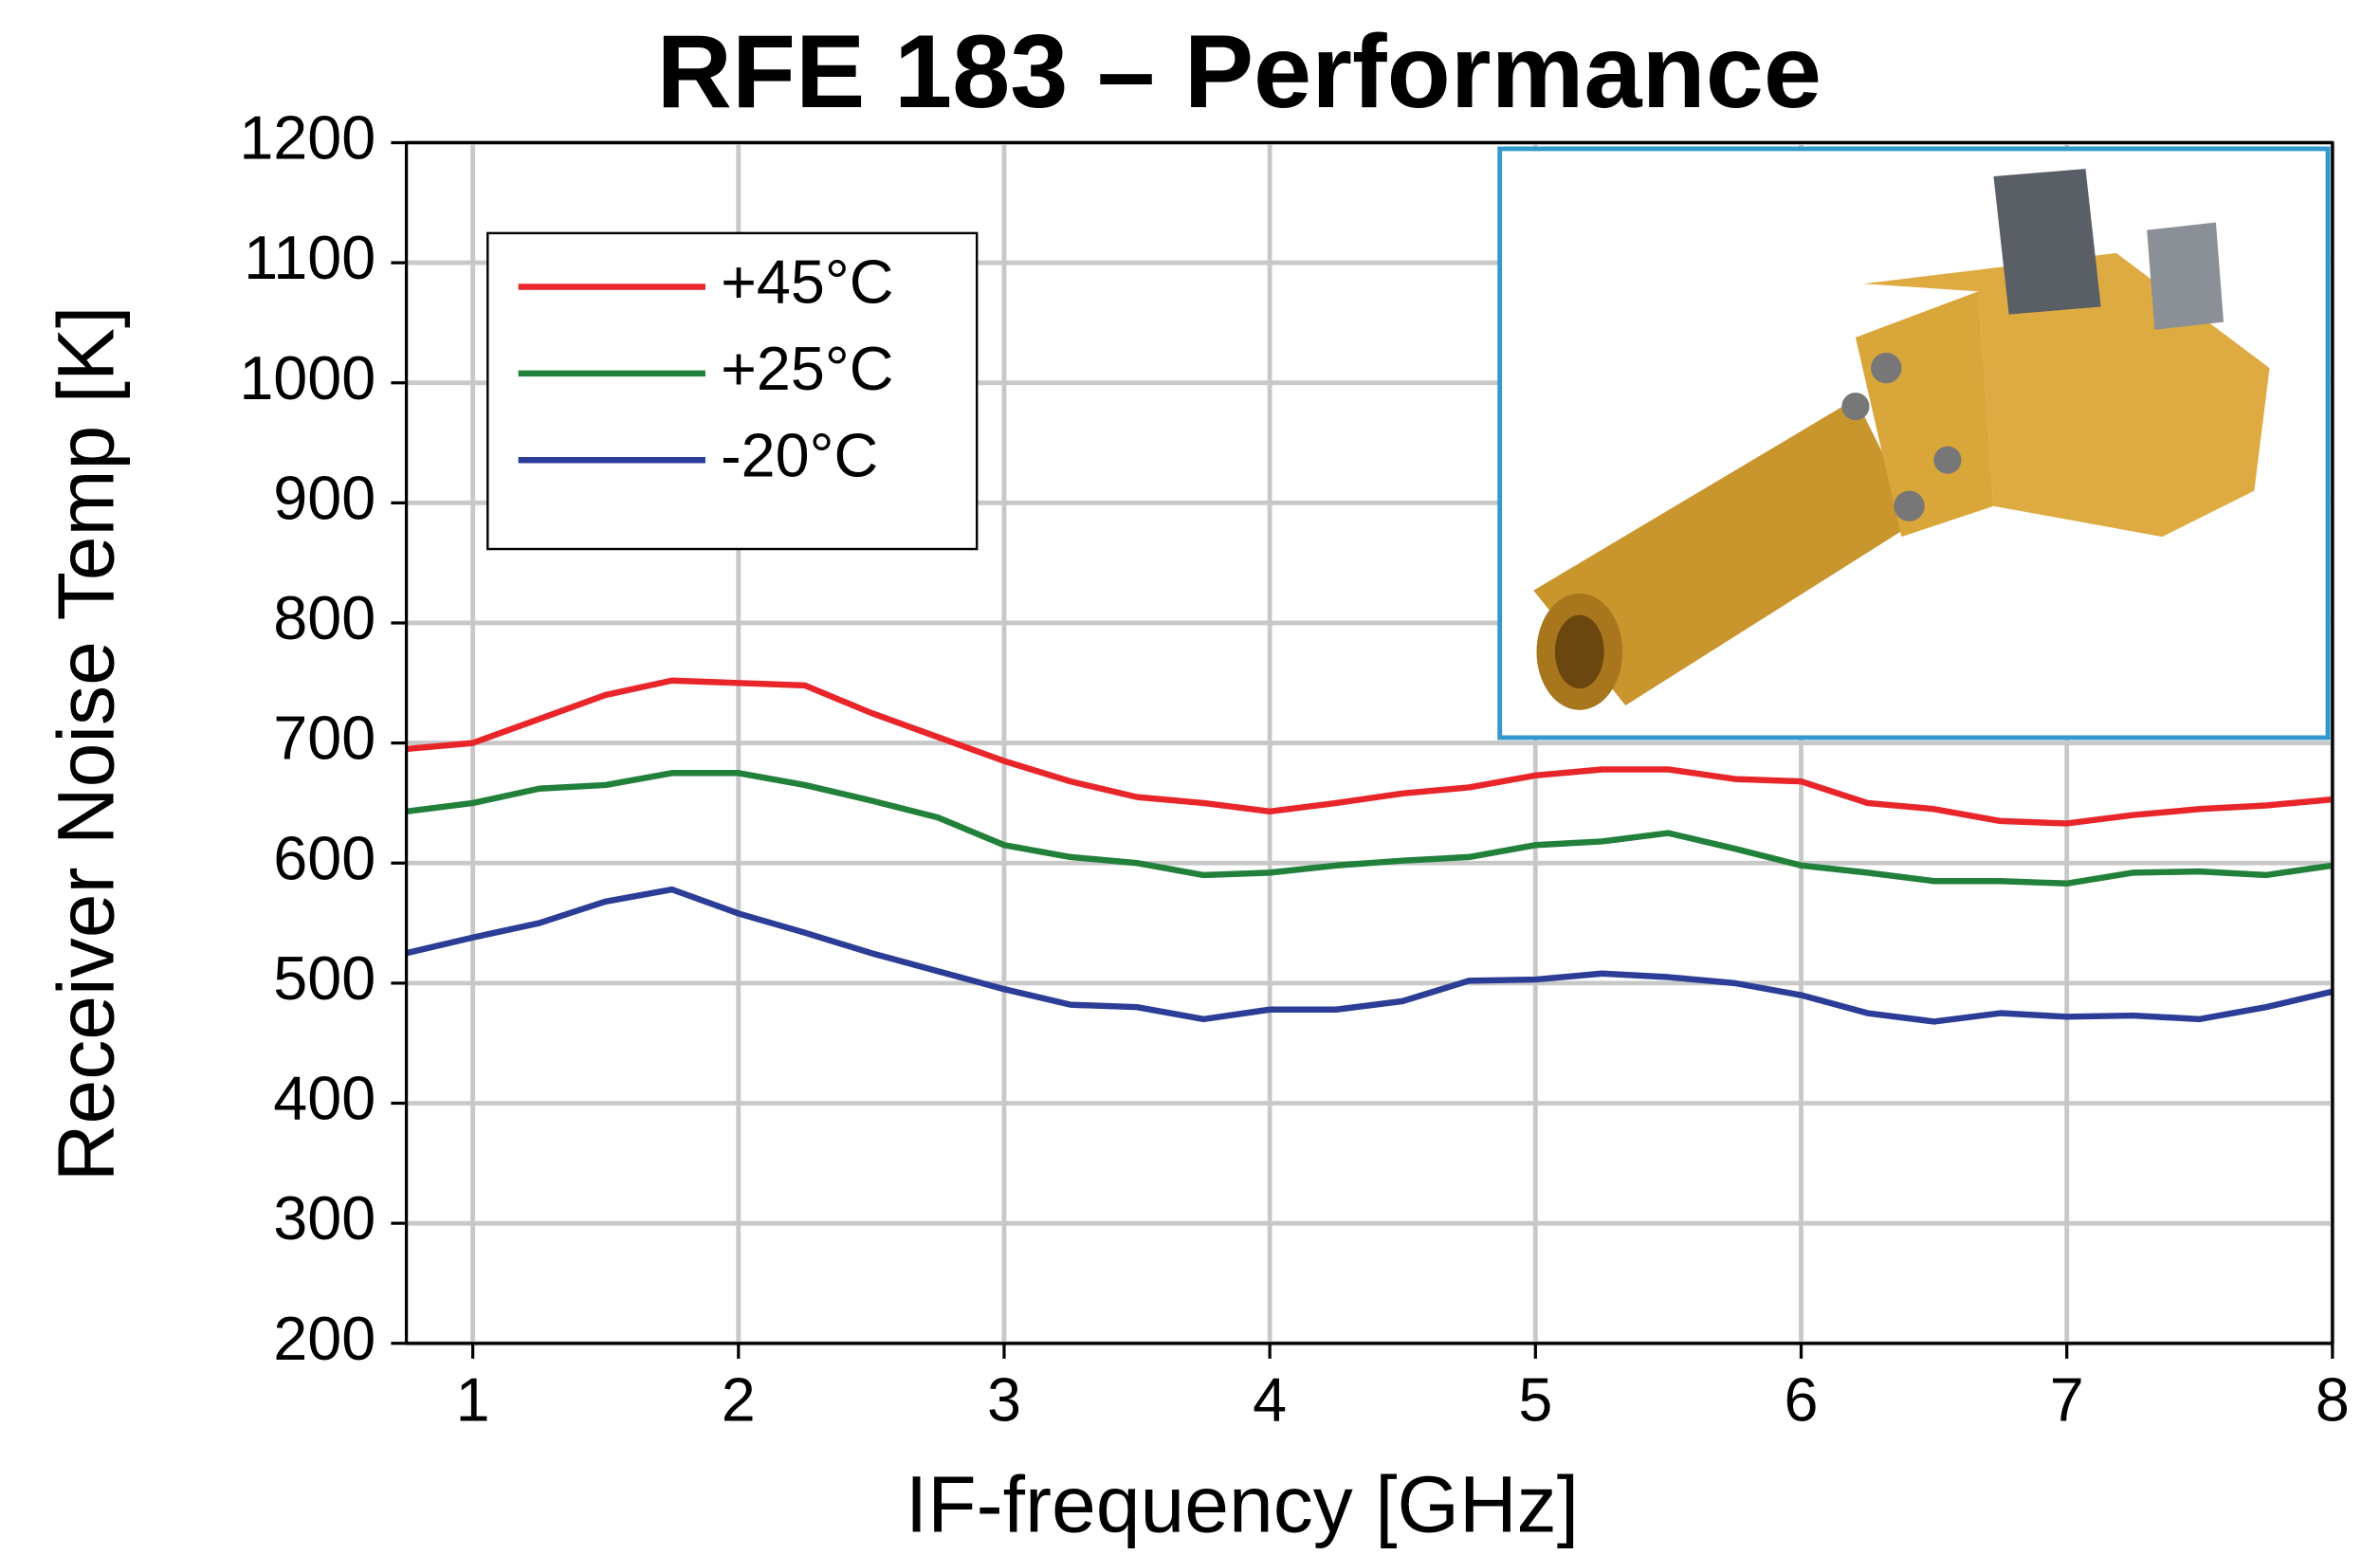  I want to click on legend: +45°C +25°C -20°C, so click(732, 391).